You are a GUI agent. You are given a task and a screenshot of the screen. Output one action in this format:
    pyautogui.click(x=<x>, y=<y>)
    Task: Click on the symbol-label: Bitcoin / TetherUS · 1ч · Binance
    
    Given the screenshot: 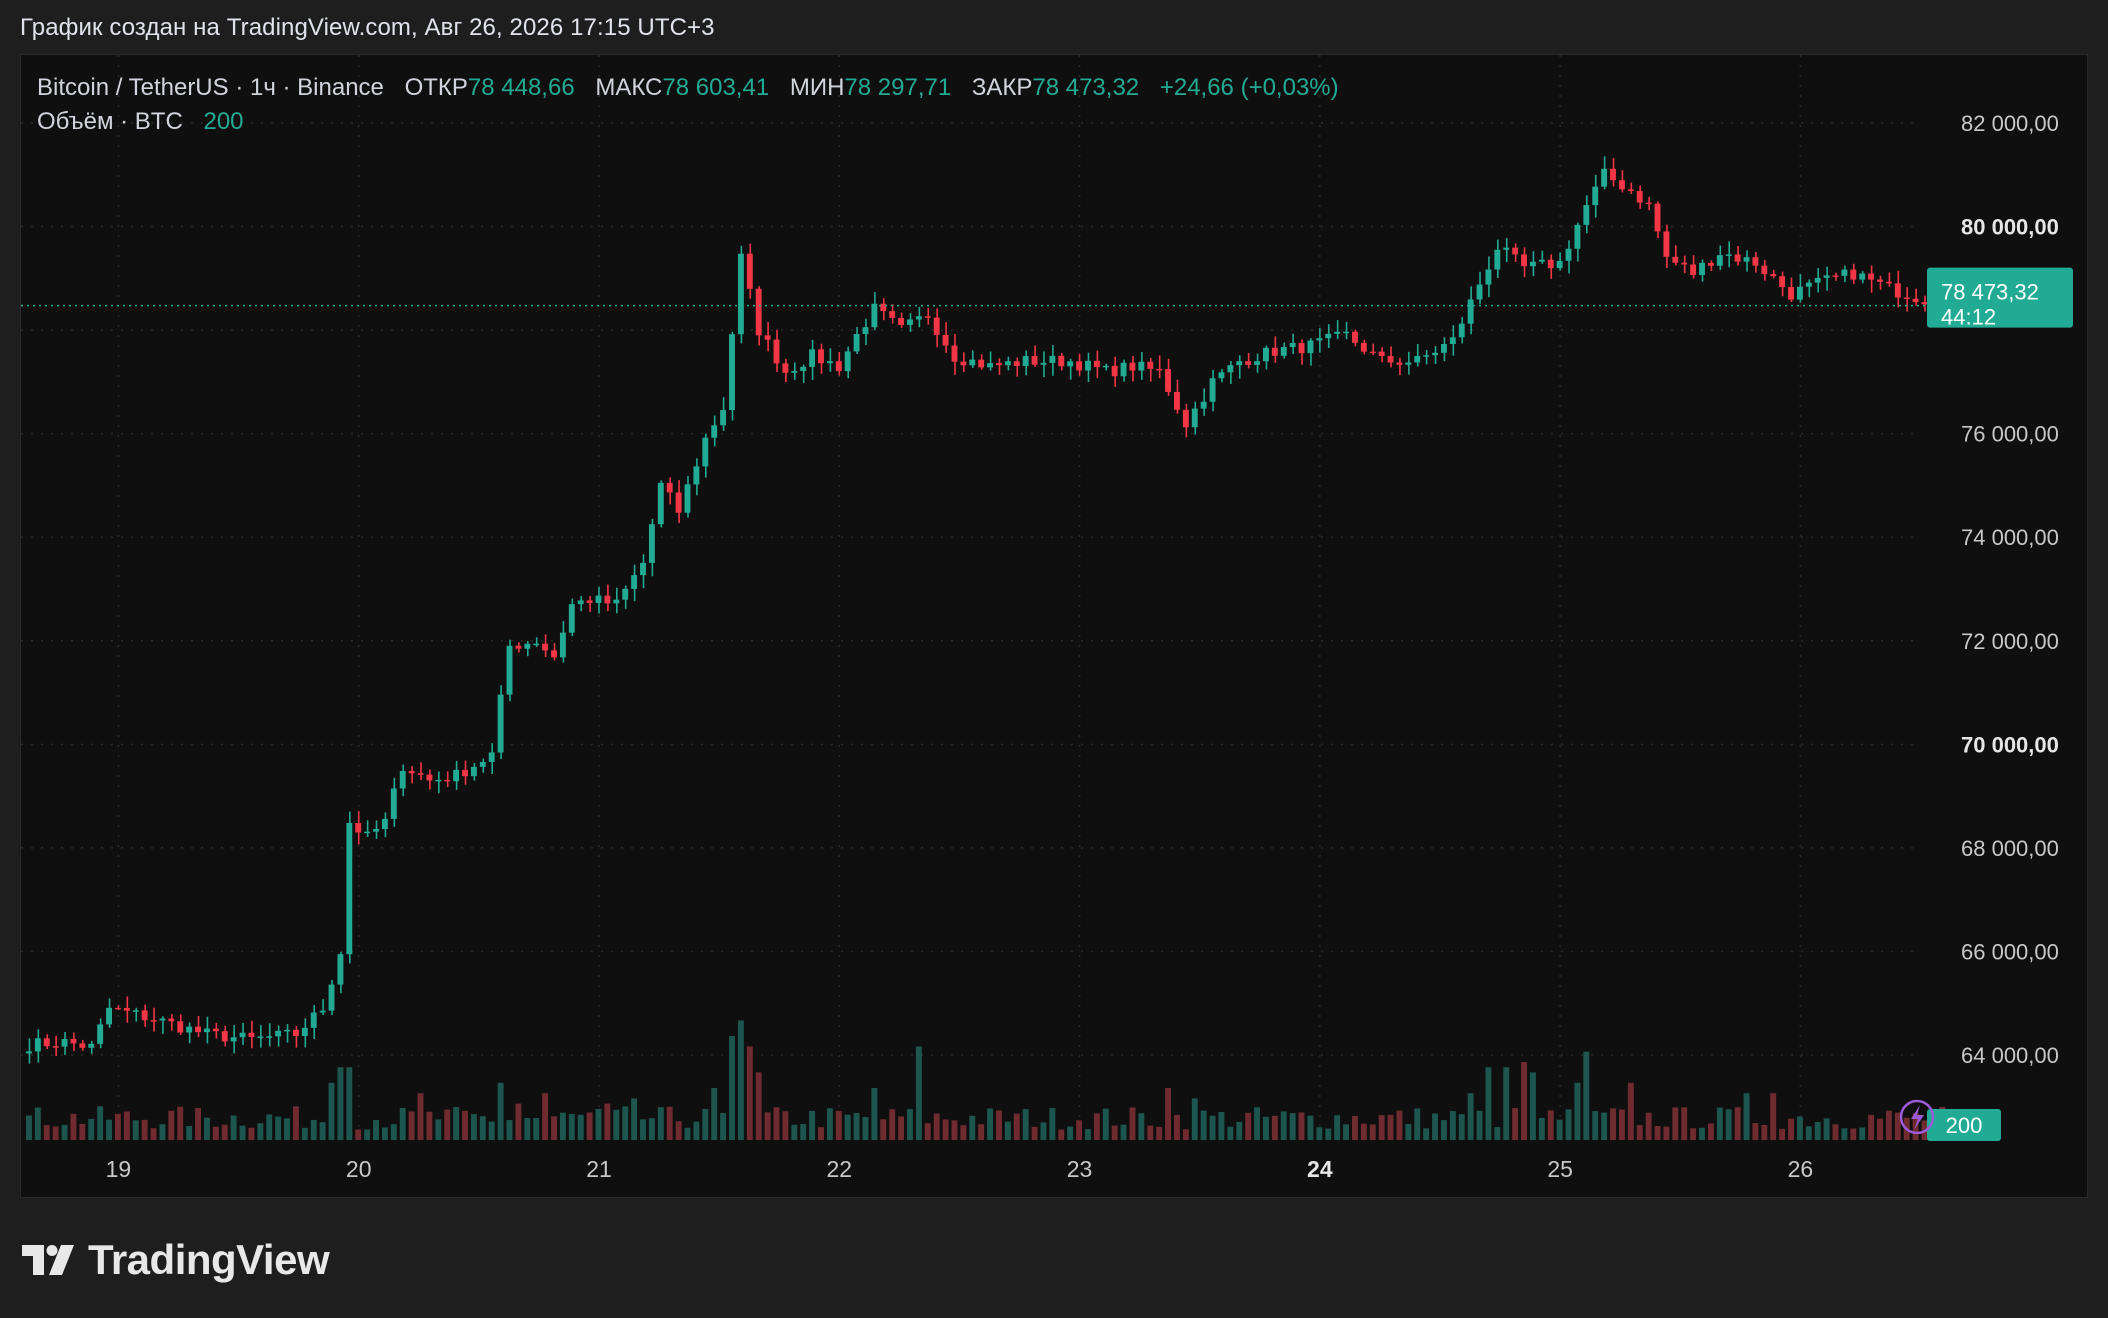 What is the action you would take?
    pyautogui.click(x=210, y=87)
    